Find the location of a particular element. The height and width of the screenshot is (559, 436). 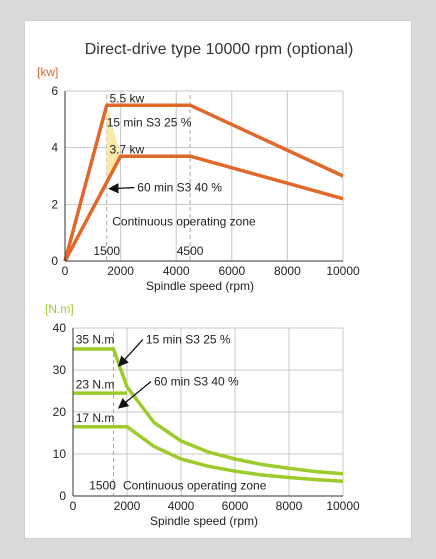

chart-title: Direct-drive type 10000 rpm (optional) is located at coordinates (219, 49).